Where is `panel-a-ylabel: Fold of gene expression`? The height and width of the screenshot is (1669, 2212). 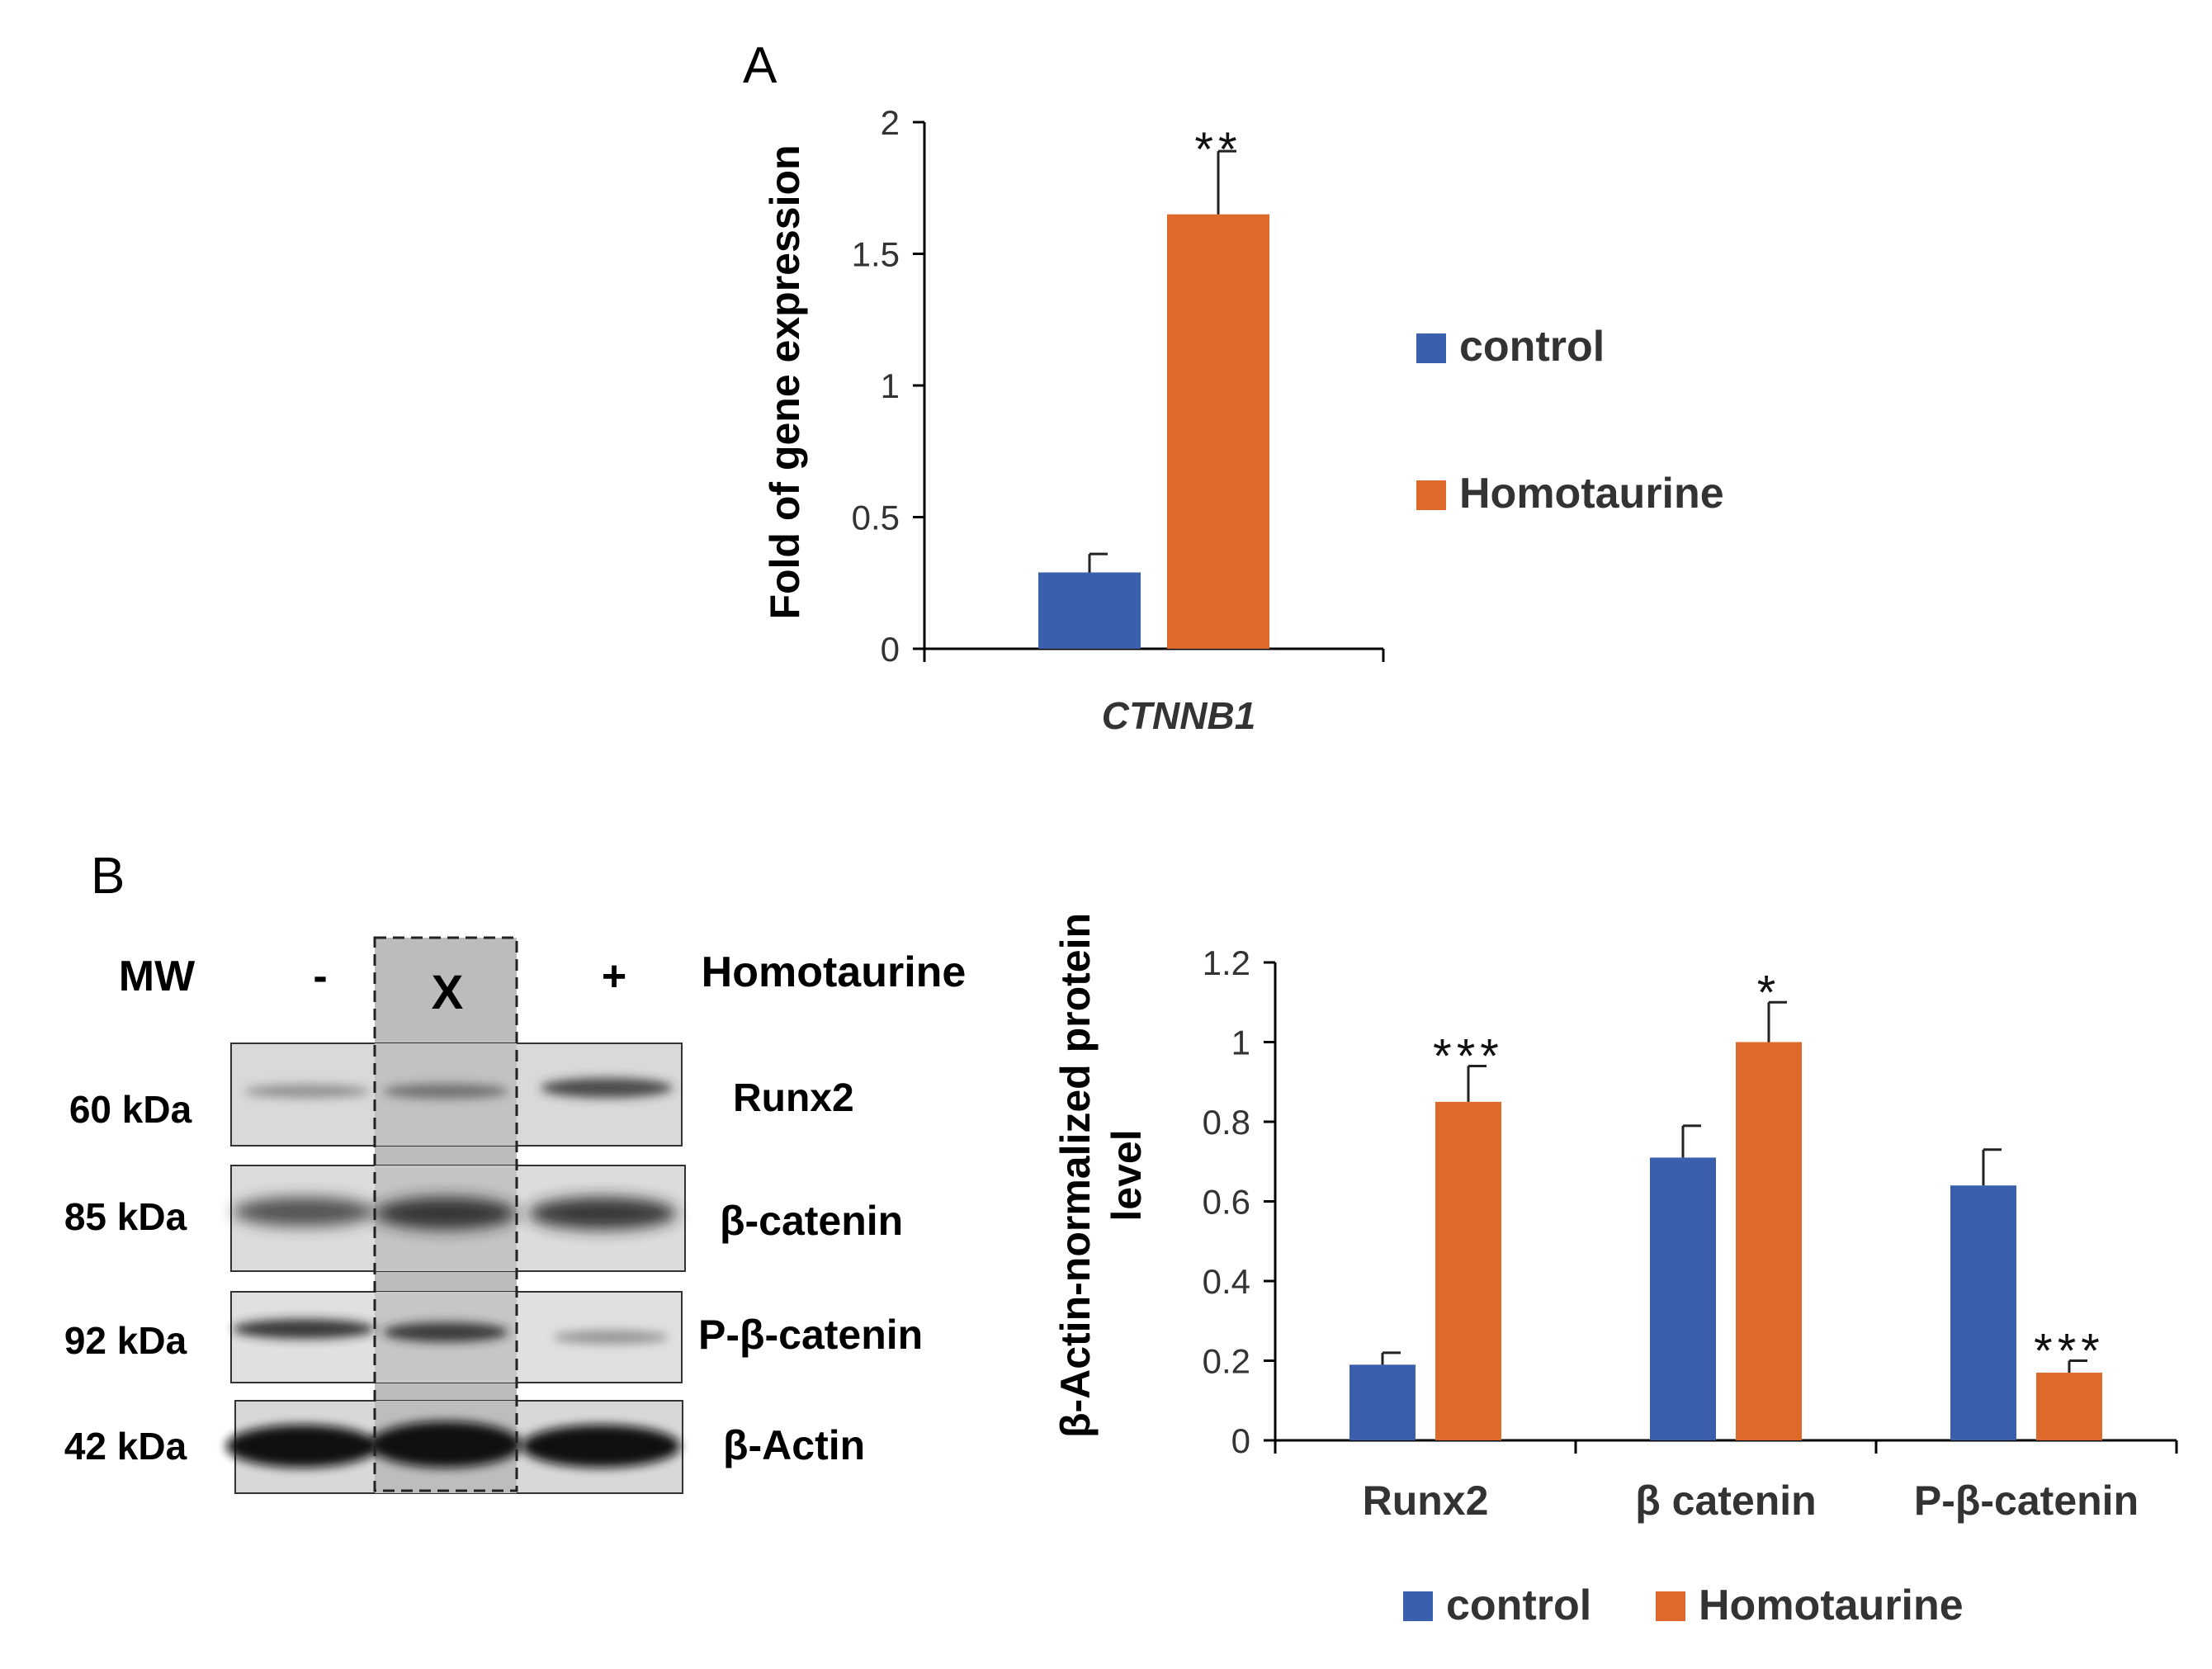
panel-a-ylabel: Fold of gene expression is located at coordinates (785, 381).